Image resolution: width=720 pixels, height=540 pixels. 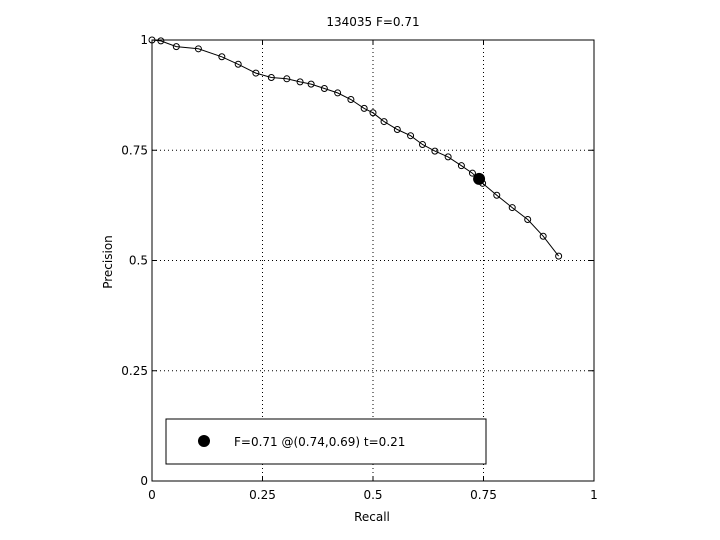 What do you see at coordinates (134, 371) in the screenshot?
I see `y-tick-label: 0.25` at bounding box center [134, 371].